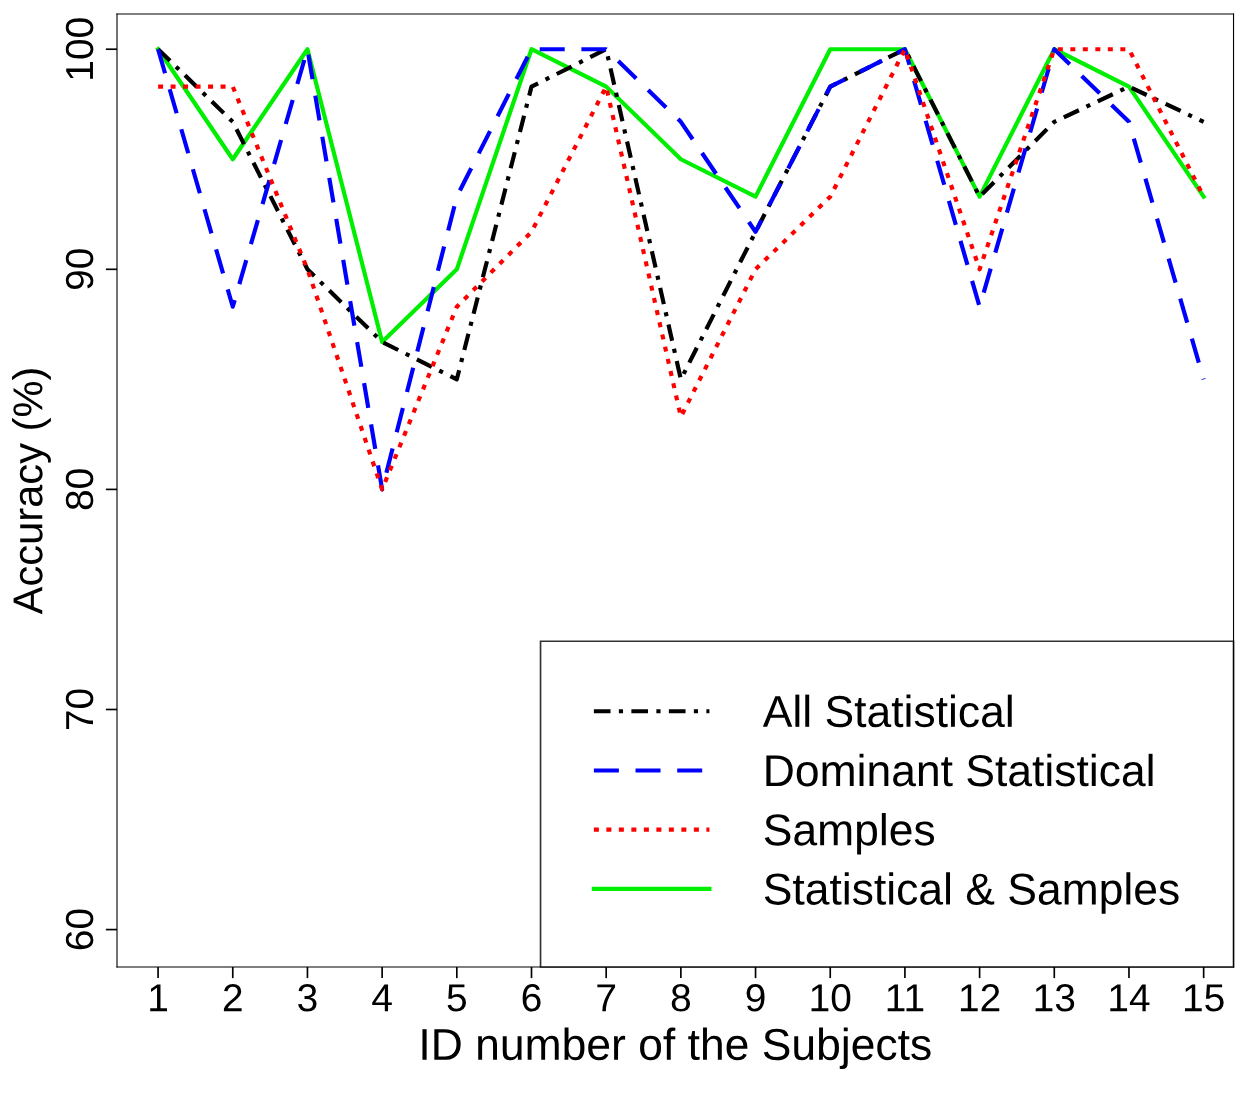  I want to click on y-tick-label: 90, so click(79, 269).